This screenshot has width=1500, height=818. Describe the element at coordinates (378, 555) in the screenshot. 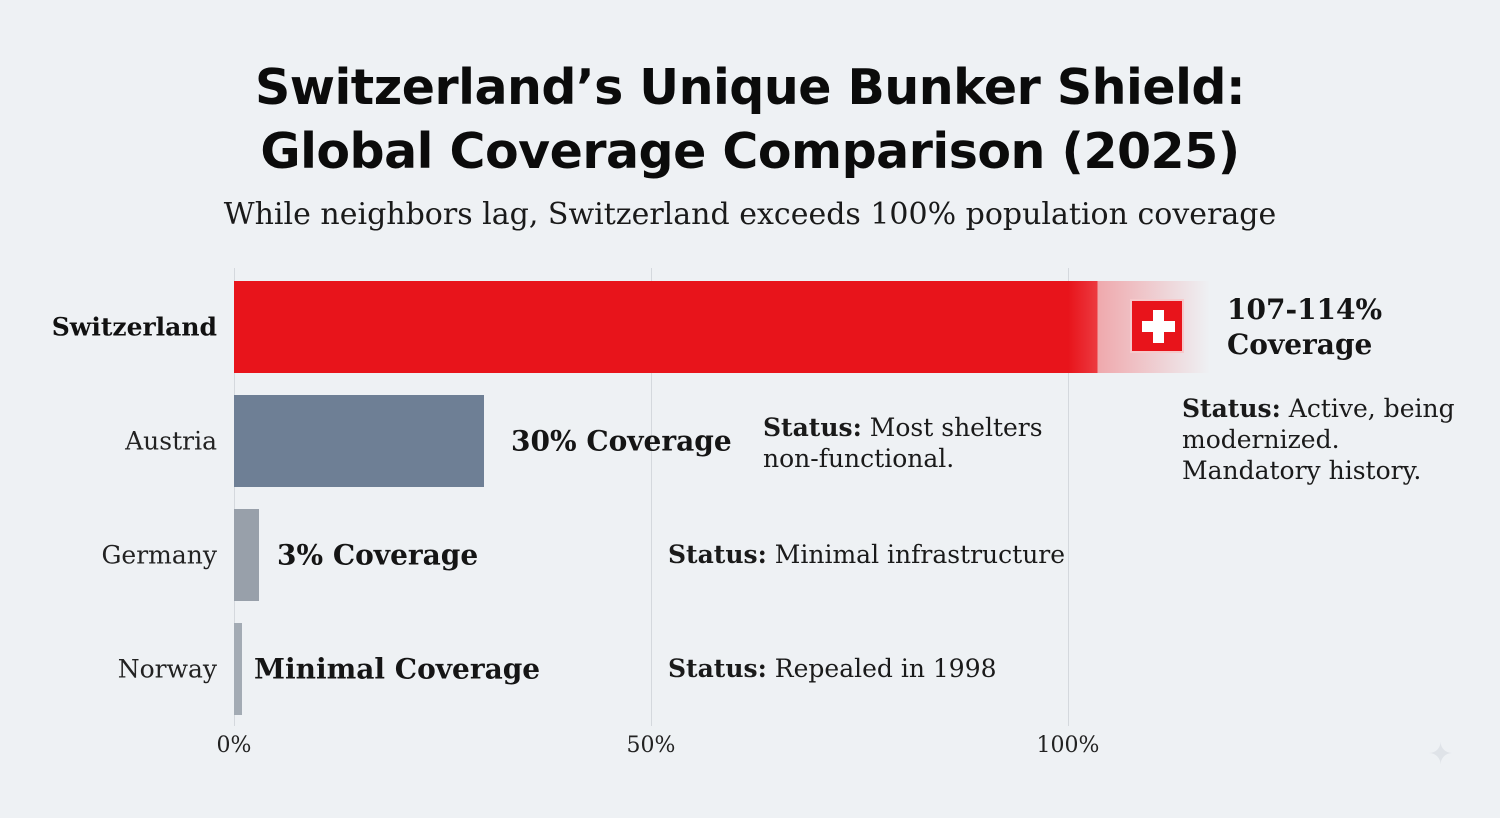

I see `value-label-germany: 3% Coverage` at that location.